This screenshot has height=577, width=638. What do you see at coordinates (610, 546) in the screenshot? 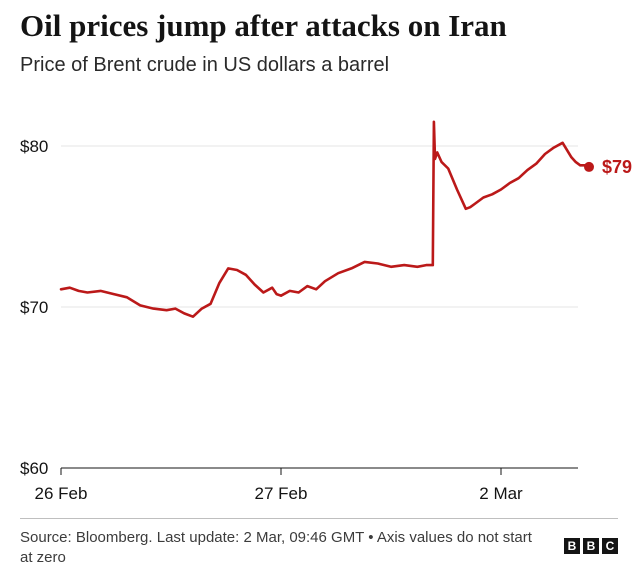
I see `bbc-logo-letter: C` at bounding box center [610, 546].